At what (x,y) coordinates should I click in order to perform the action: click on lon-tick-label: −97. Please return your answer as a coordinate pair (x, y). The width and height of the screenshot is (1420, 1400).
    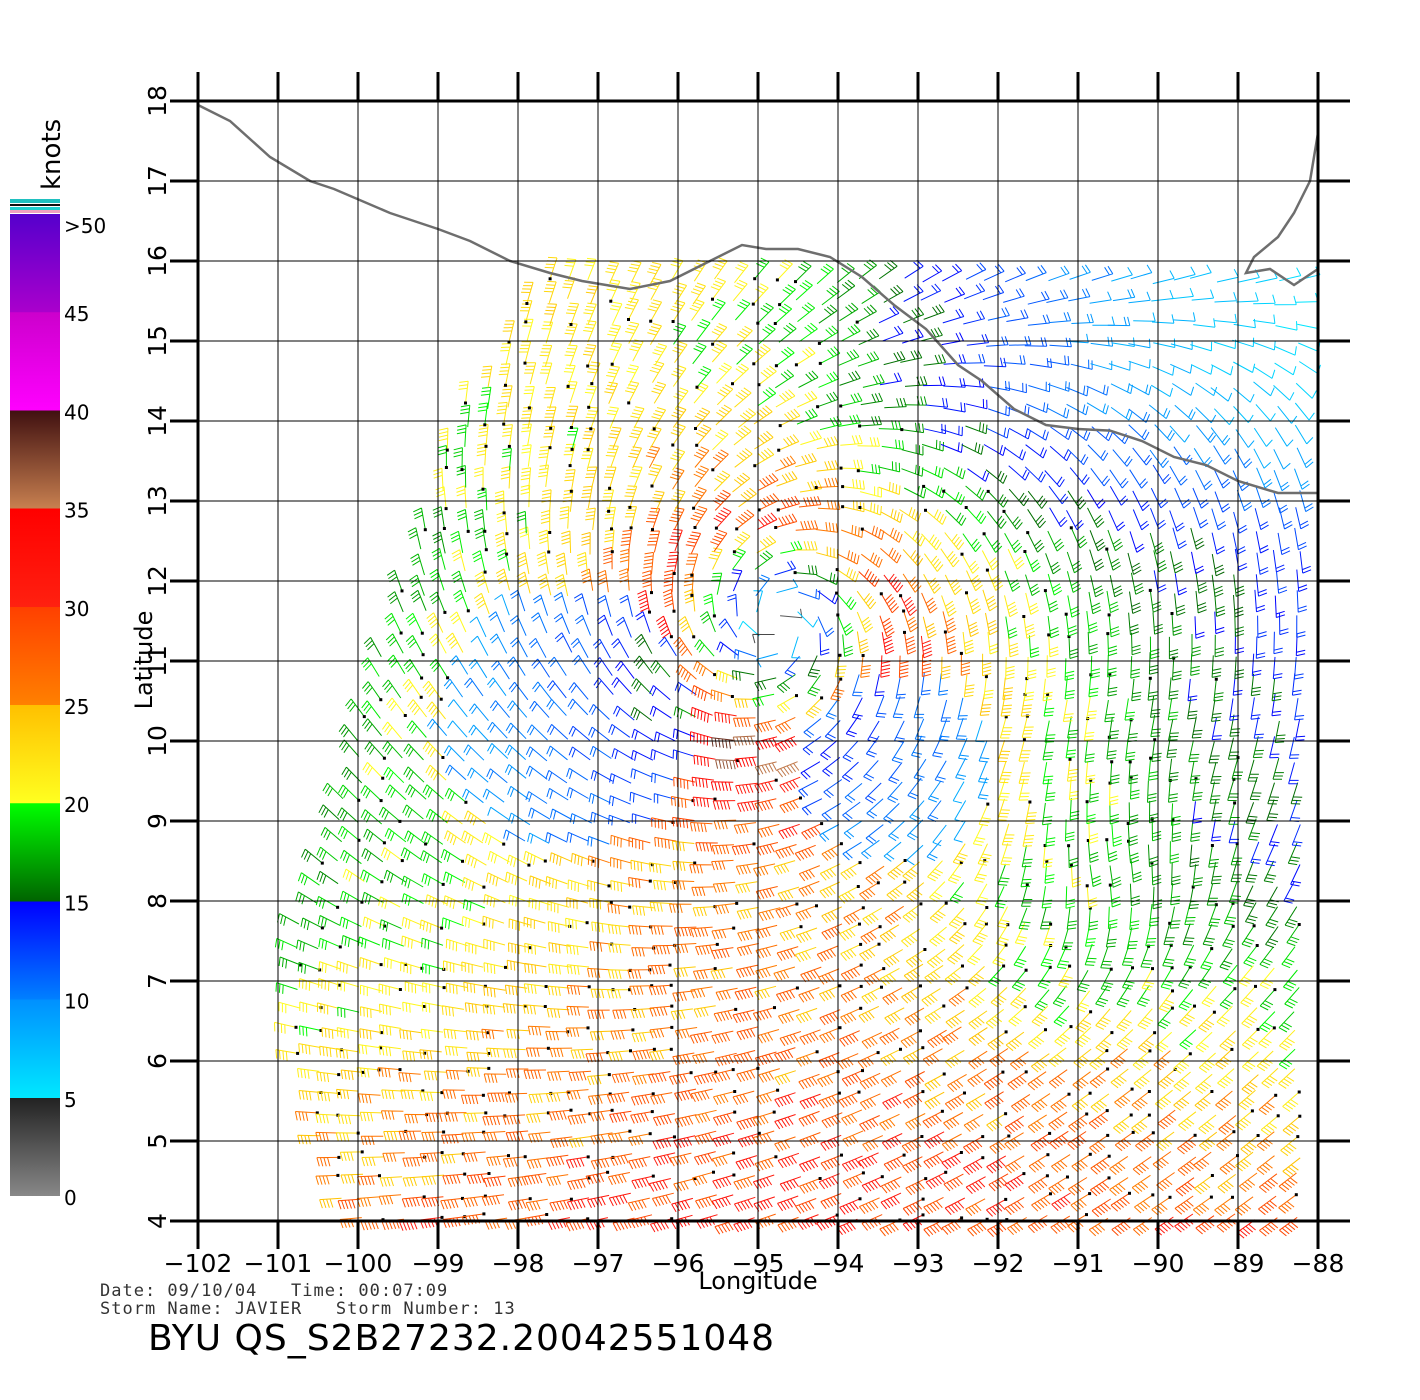
    Looking at the image, I should click on (598, 1263).